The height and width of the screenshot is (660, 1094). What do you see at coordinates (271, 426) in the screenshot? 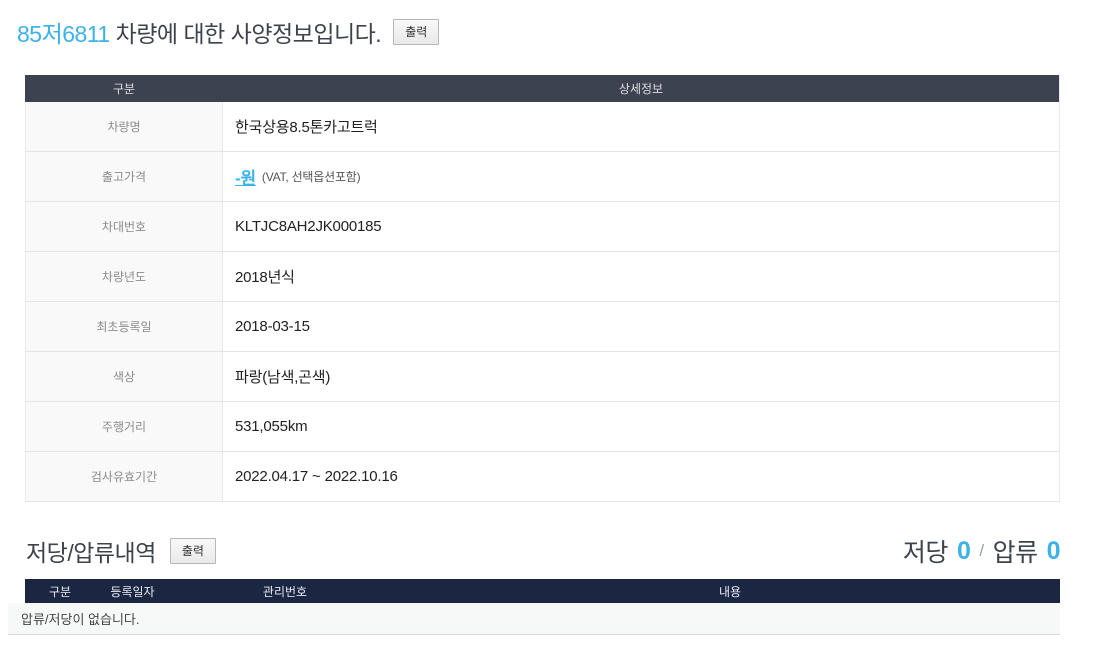
I see `spec-value-mileage: 531,055km` at bounding box center [271, 426].